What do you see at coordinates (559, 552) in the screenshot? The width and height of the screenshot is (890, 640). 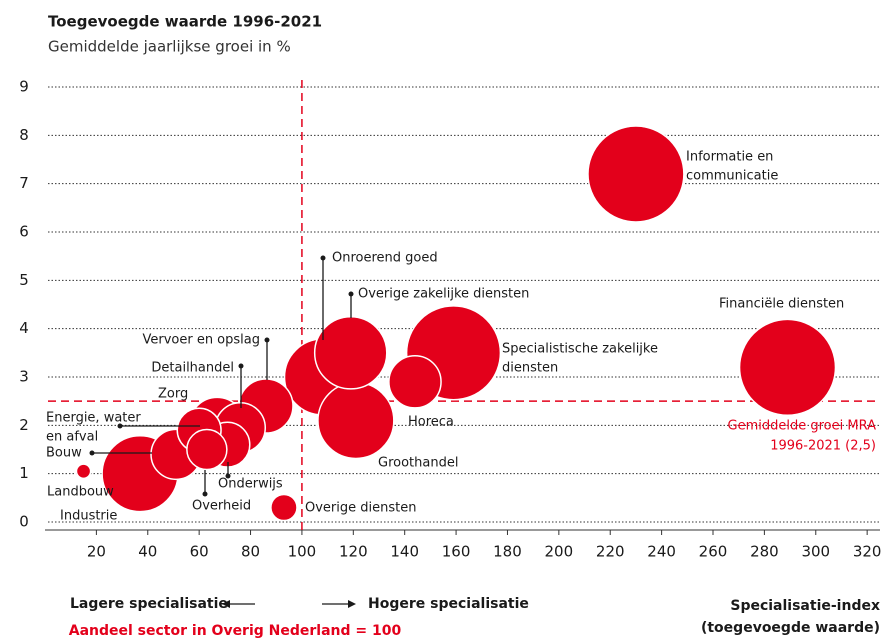 I see `x-tick-label: 200` at bounding box center [559, 552].